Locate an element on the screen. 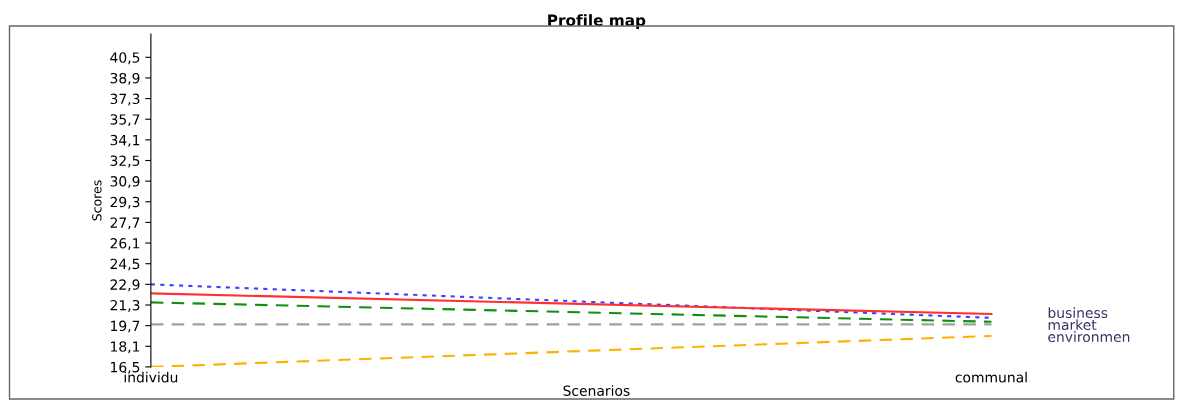  y-tick-label: 35,7 is located at coordinates (125, 120).